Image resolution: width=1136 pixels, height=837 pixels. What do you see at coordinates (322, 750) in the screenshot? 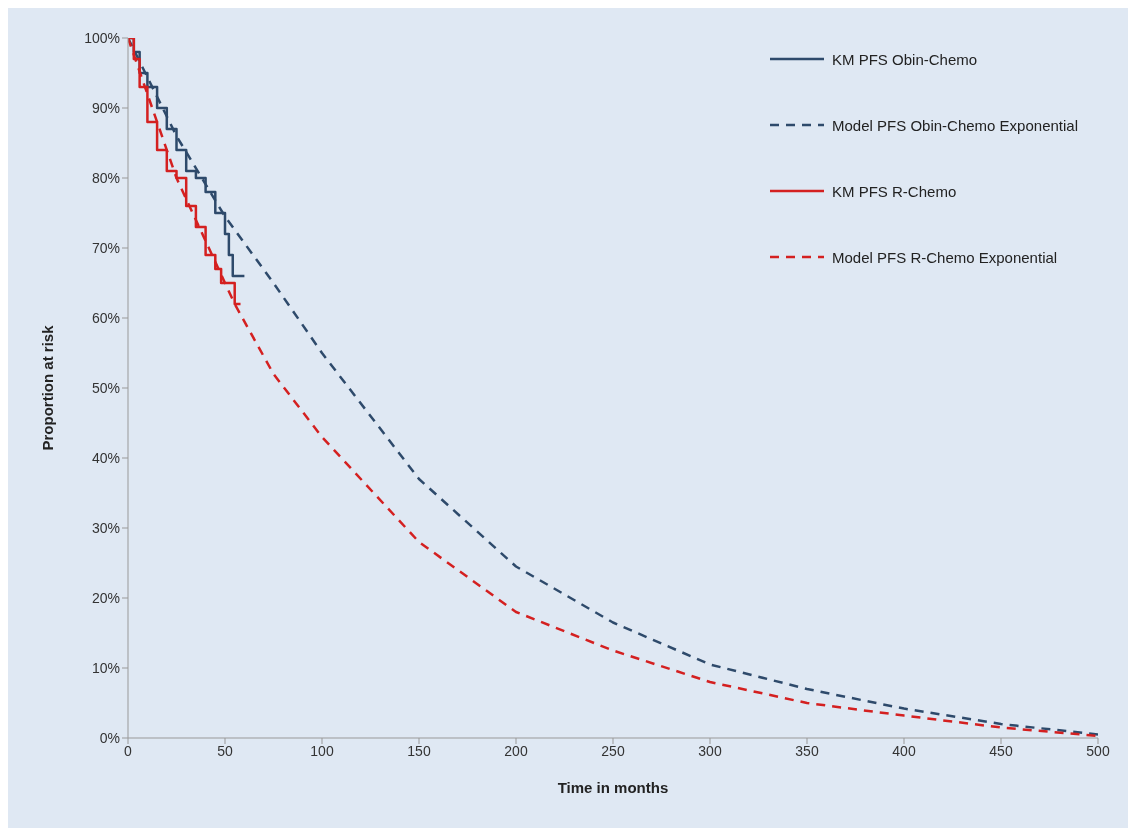
I see `x-tick-label: 100` at bounding box center [322, 750].